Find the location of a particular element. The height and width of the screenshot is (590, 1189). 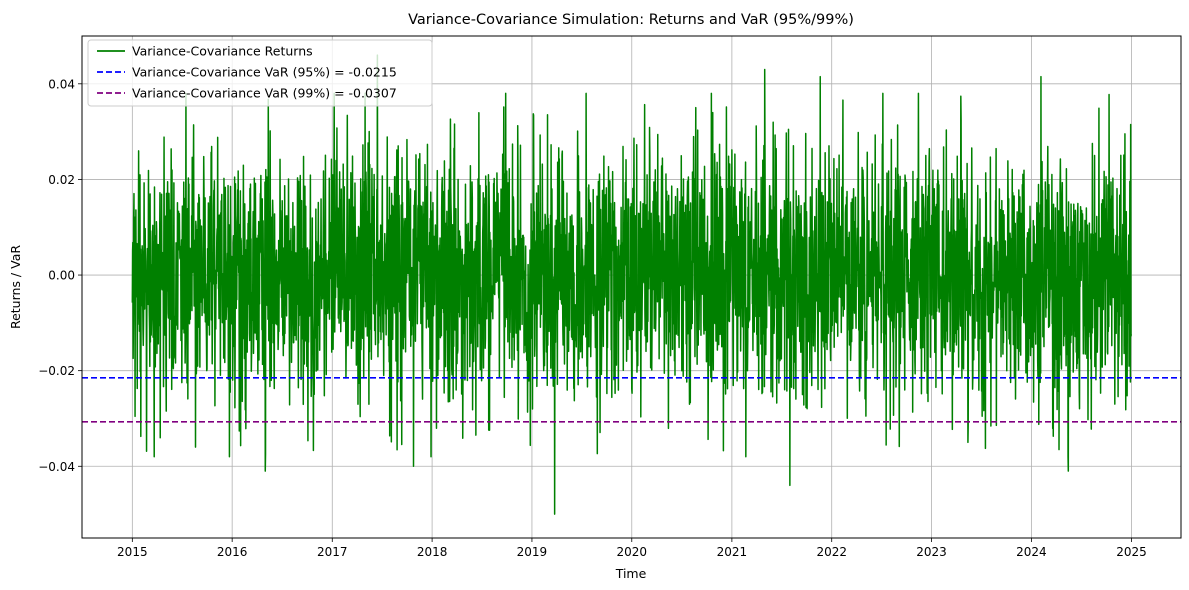

x-tick-label: 2025 is located at coordinates (1131, 552).